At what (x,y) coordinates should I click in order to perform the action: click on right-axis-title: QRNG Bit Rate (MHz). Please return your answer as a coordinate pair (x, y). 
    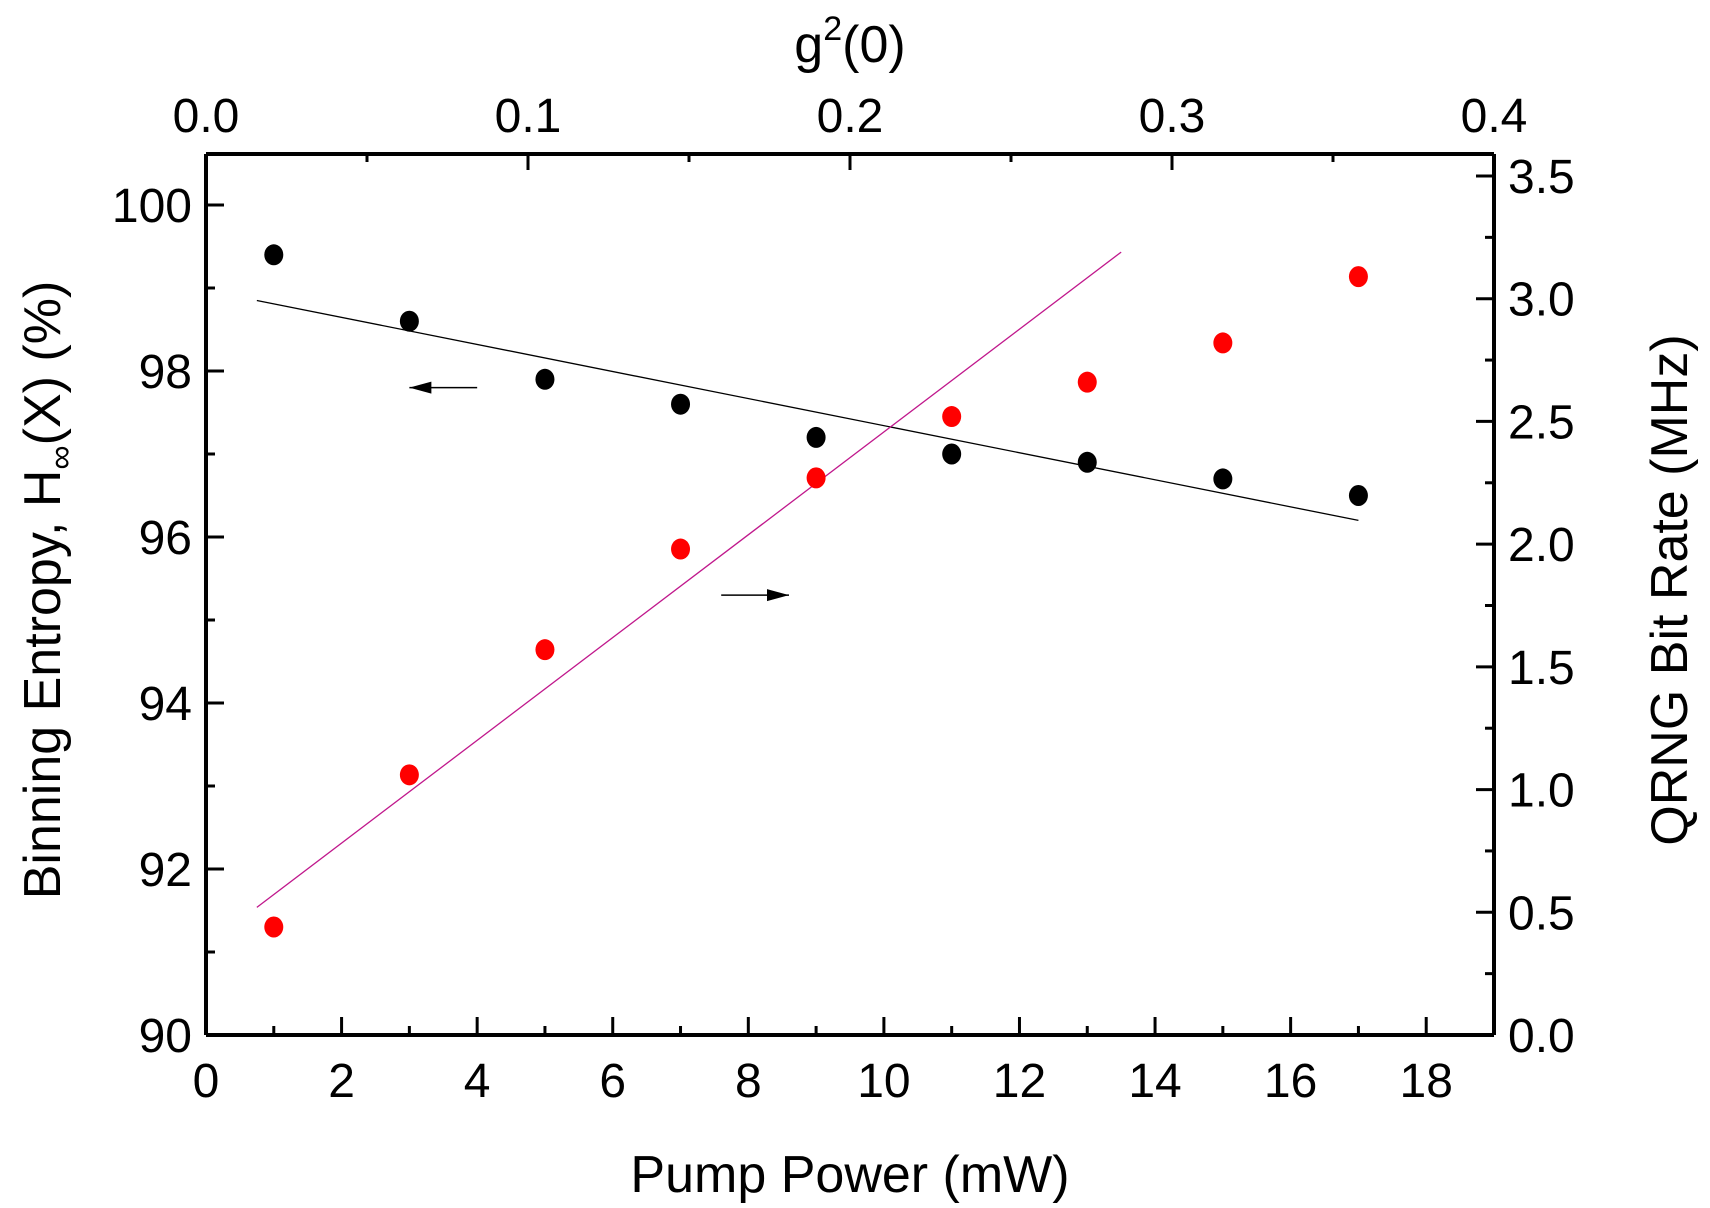
    Looking at the image, I should click on (1670, 589).